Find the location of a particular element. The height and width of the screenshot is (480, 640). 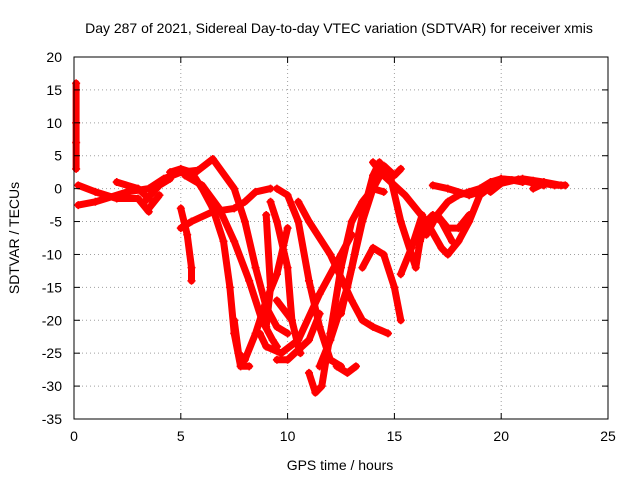

x-axis-label: GPS time / hours is located at coordinates (340, 465).